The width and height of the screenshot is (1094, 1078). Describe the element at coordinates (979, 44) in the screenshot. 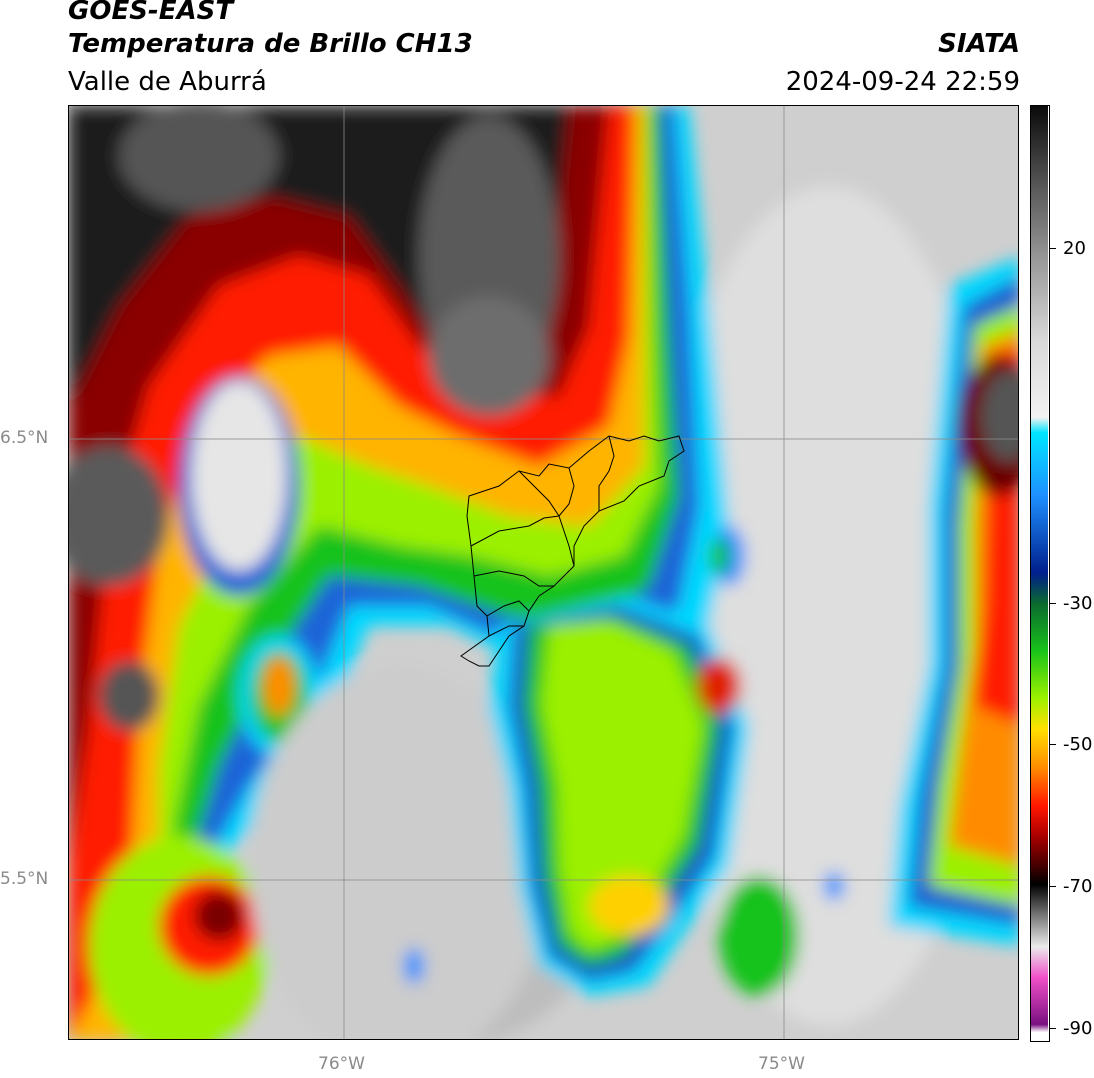

I see `agency-label: SIATA` at that location.